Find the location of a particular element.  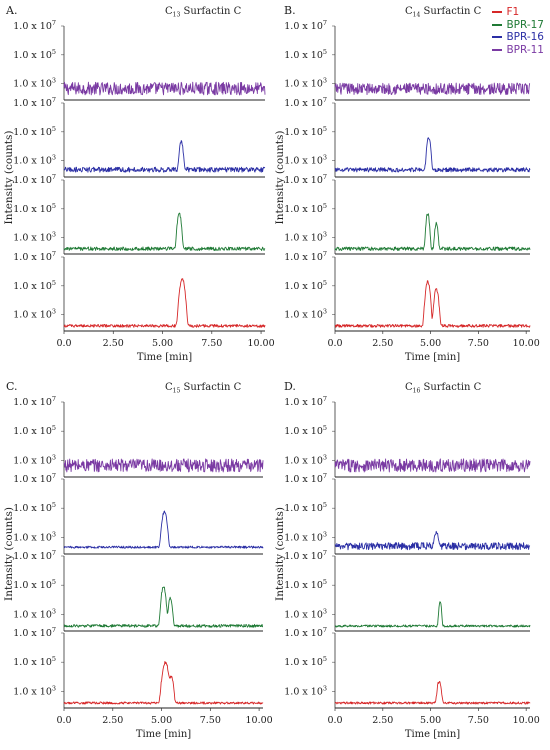

legend-item-bpr11: BPR-11 is located at coordinates (518, 50).